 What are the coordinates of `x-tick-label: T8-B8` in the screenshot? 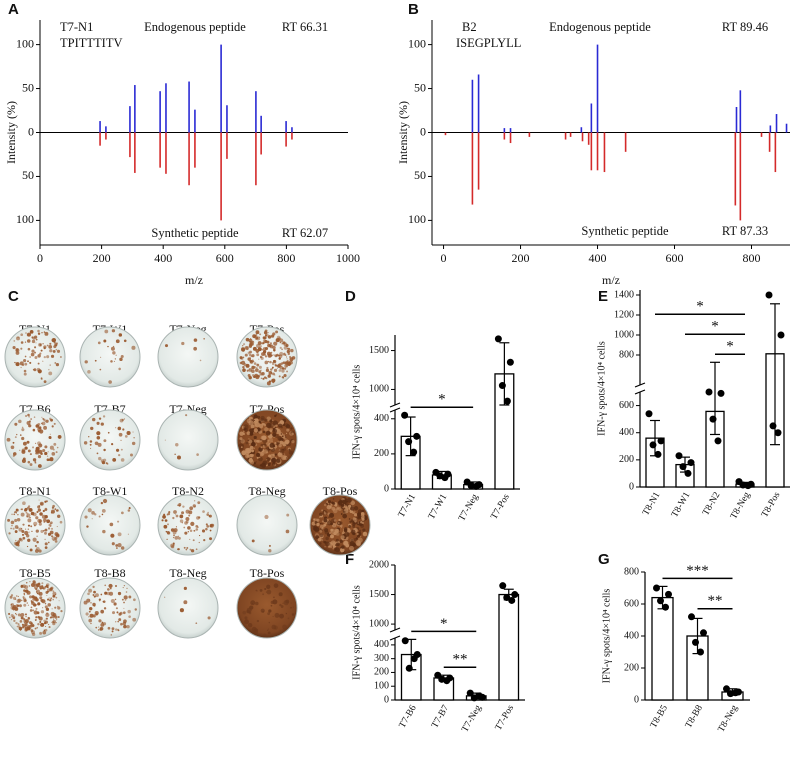 It's located at (694, 716).